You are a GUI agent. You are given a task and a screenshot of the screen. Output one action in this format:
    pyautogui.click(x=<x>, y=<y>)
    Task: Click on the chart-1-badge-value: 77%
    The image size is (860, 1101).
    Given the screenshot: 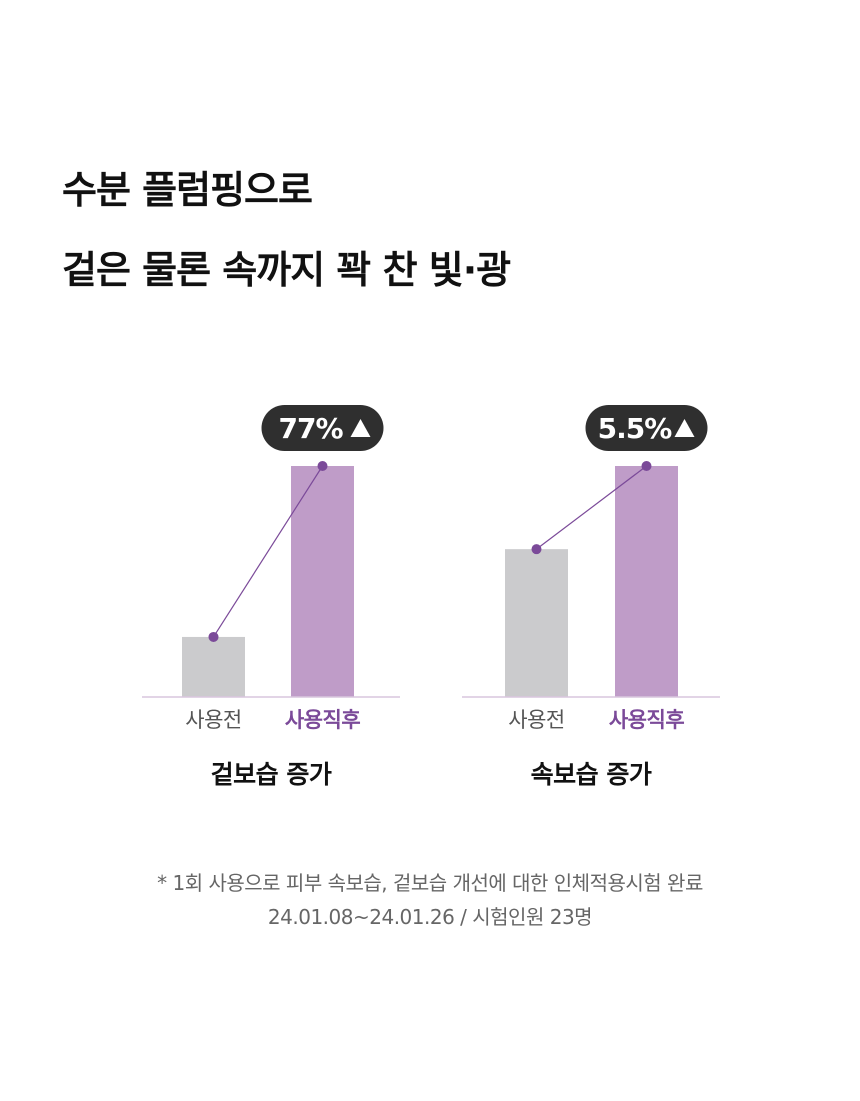 What is the action you would take?
    pyautogui.click(x=310, y=428)
    